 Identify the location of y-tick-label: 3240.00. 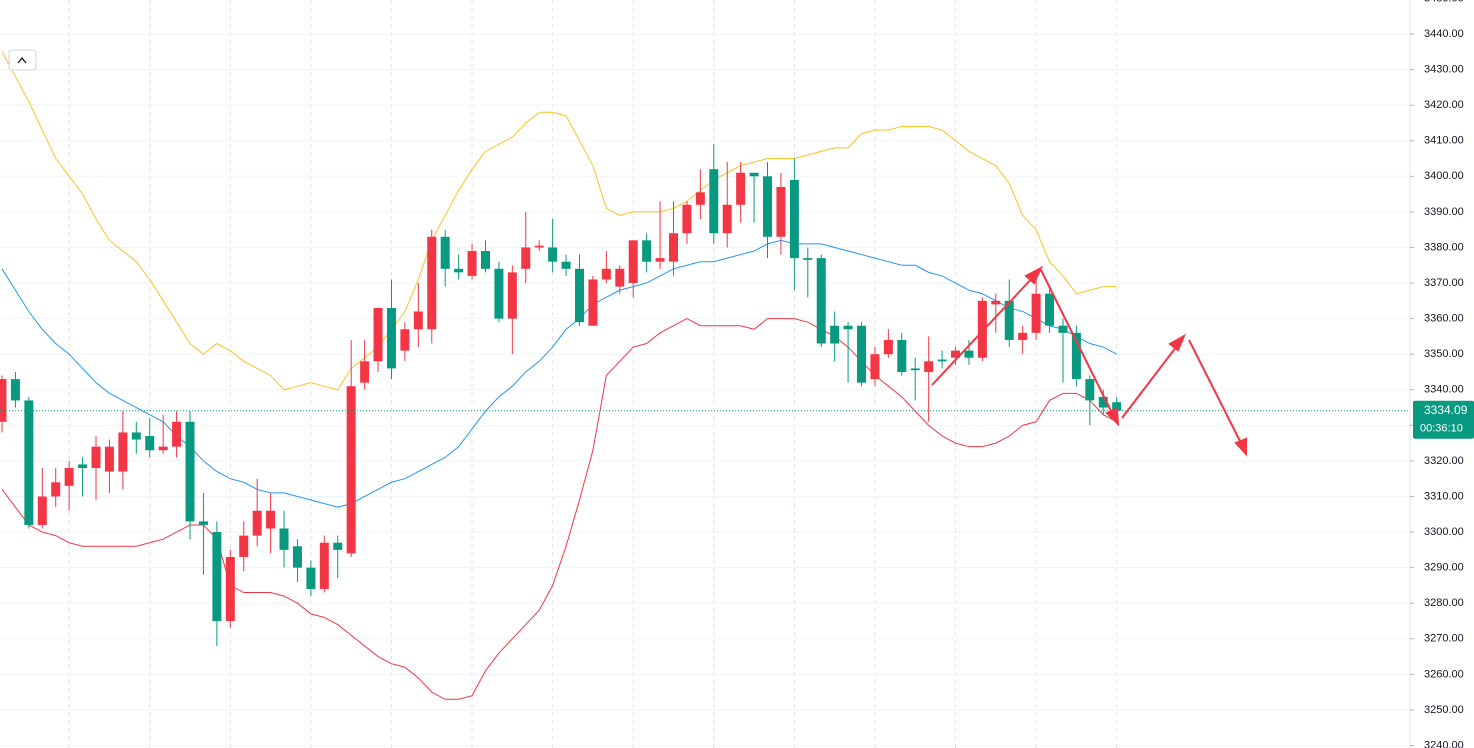
(1444, 743).